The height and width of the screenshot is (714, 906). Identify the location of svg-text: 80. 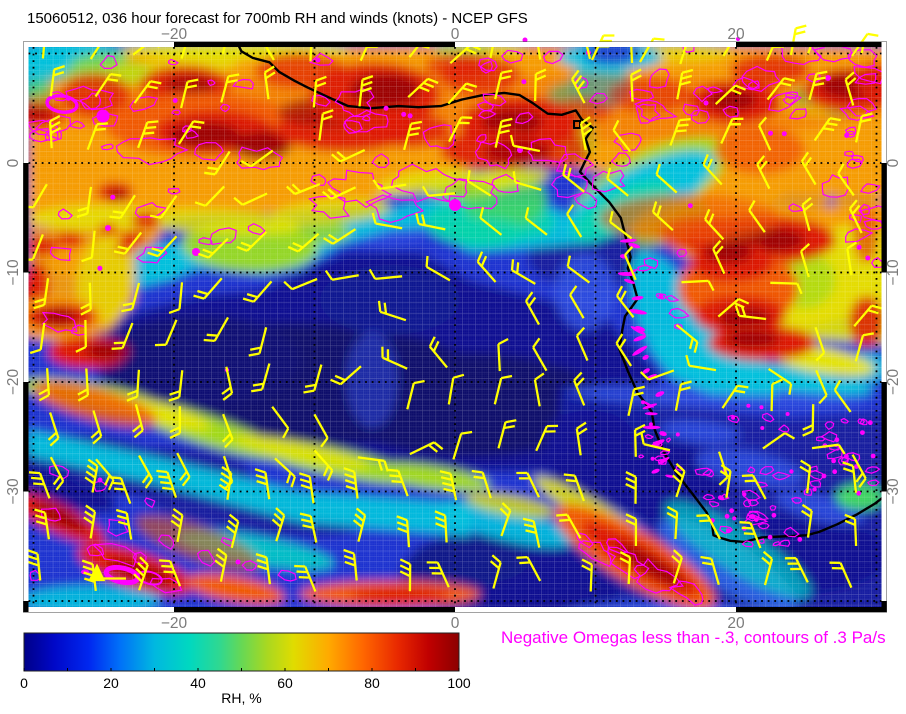
(372, 683).